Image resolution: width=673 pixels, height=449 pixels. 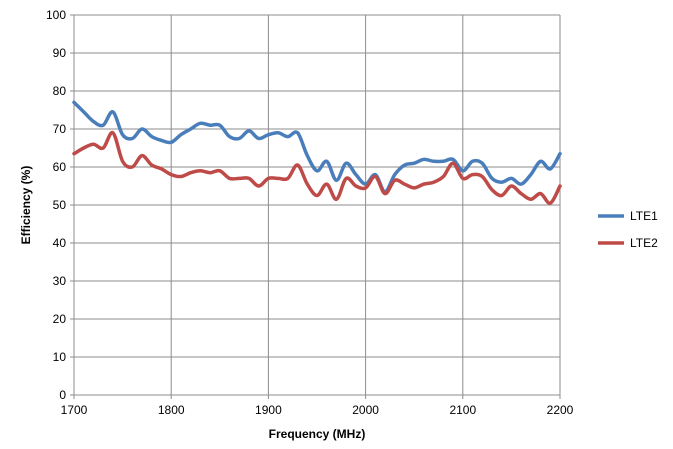 What do you see at coordinates (60, 281) in the screenshot?
I see `y-tick-label: 30` at bounding box center [60, 281].